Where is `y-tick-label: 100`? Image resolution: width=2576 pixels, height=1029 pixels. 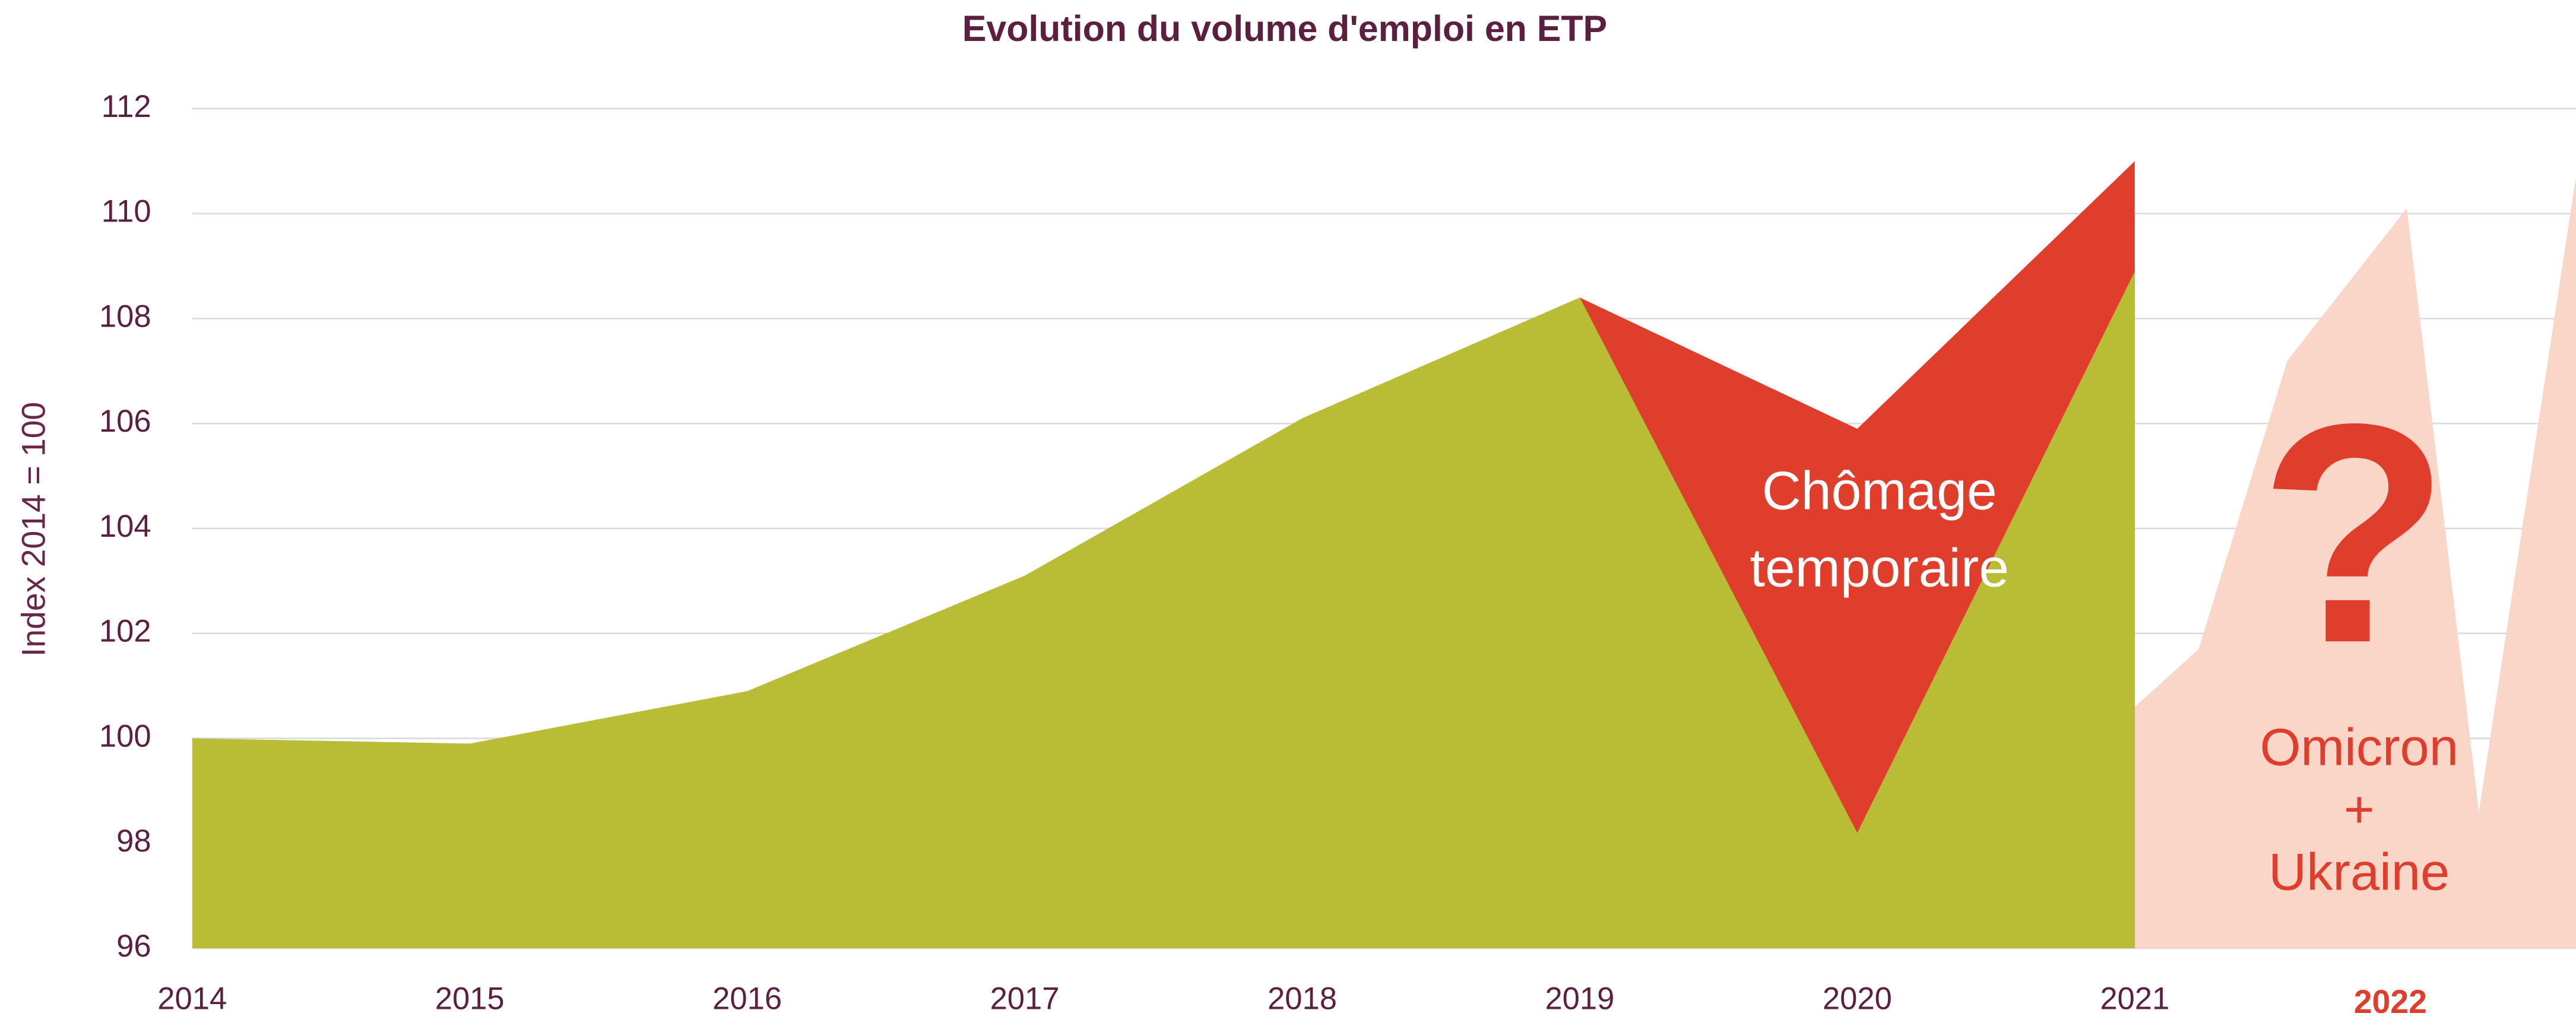 y-tick-label: 100 is located at coordinates (125, 735).